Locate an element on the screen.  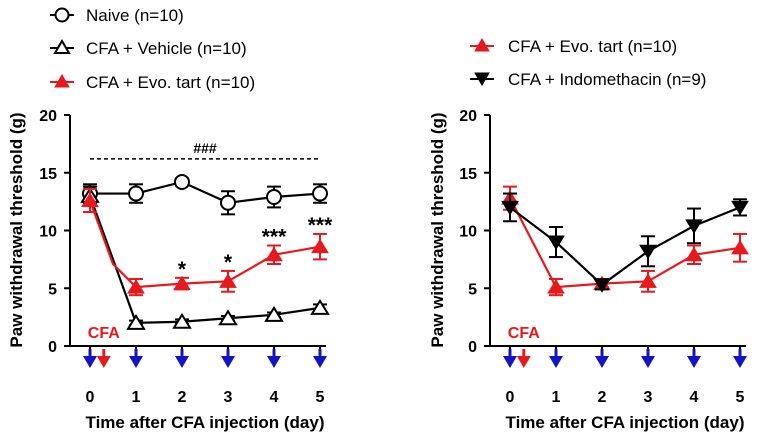
filled-down-triangle-marker is located at coordinates (482, 79).